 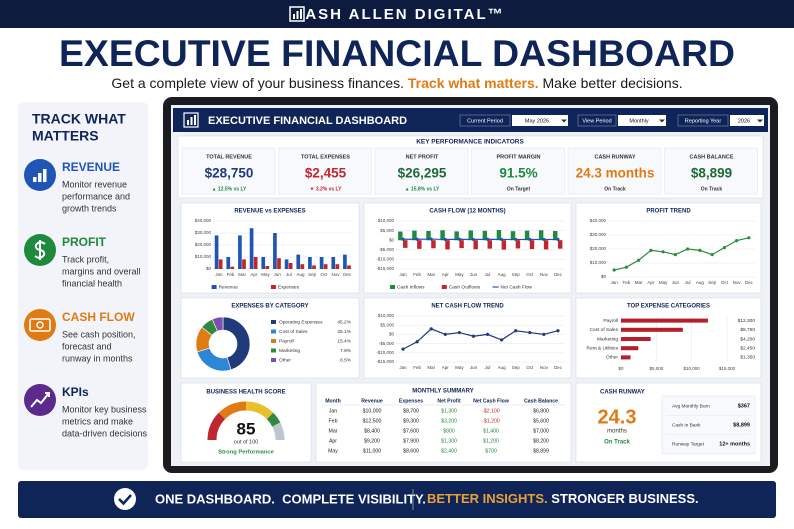 What do you see at coordinates (335, 274) in the screenshot?
I see `x-tick-label: Nov` at bounding box center [335, 274].